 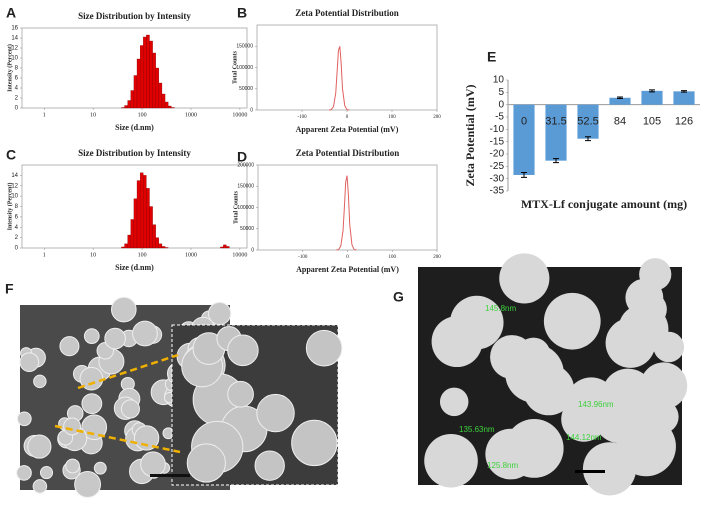 I want to click on y-axis-label: Total Counts, so click(x=236, y=207).